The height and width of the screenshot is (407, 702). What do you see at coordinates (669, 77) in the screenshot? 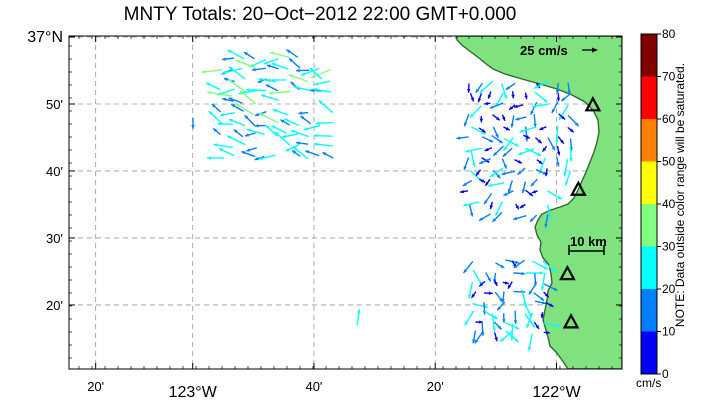
I see `colorbar-tick-label: 70` at bounding box center [669, 77].